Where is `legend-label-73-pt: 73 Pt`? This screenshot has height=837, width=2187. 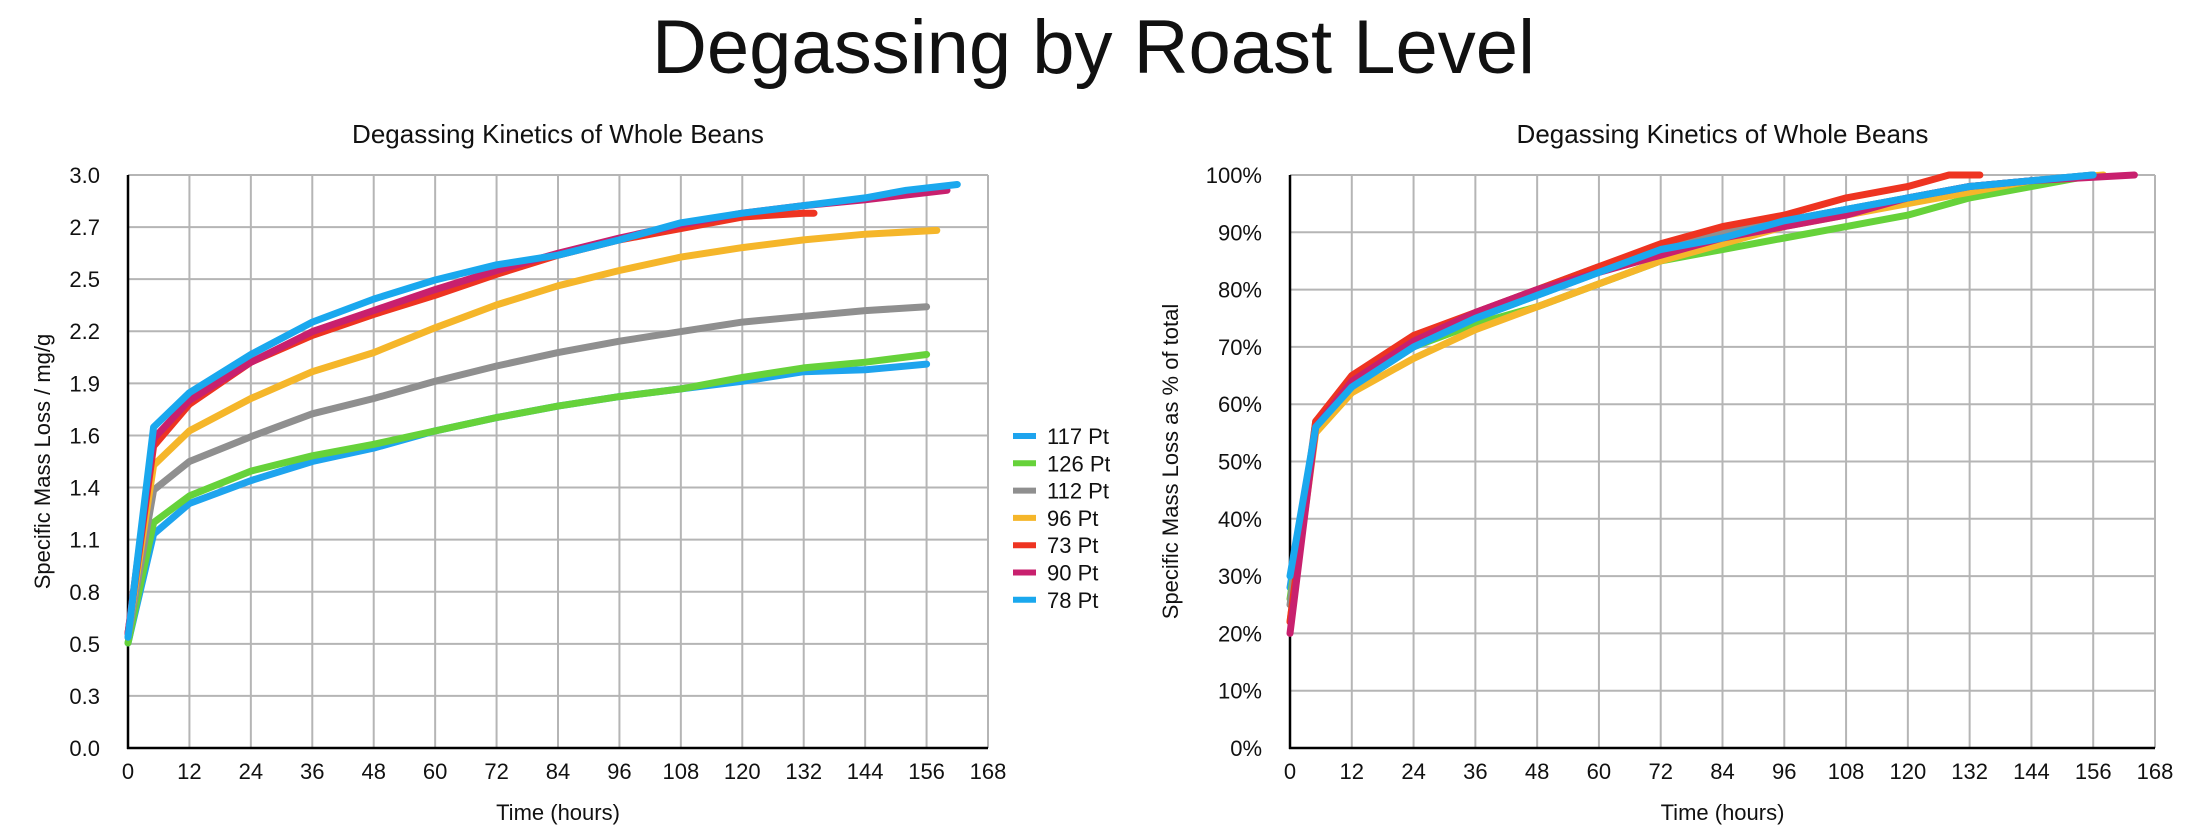
legend-label-73-pt: 73 Pt is located at coordinates (1072, 545).